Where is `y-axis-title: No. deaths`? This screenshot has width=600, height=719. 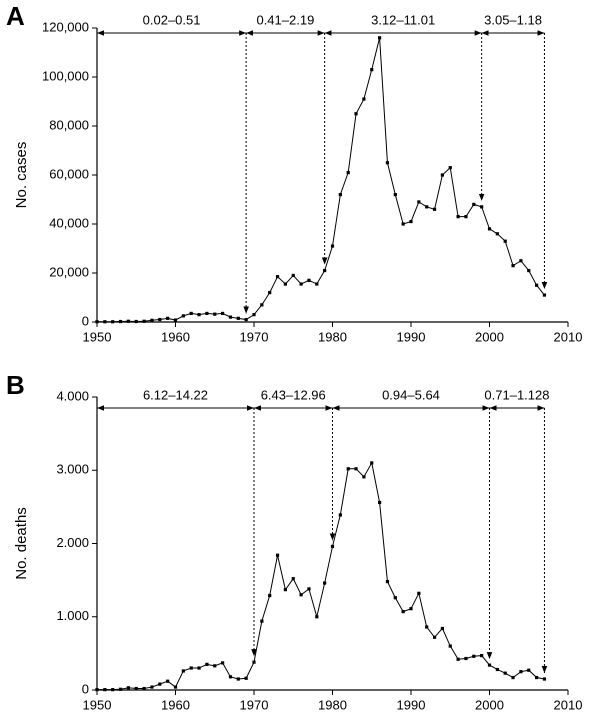
y-axis-title: No. deaths is located at coordinates (21, 543).